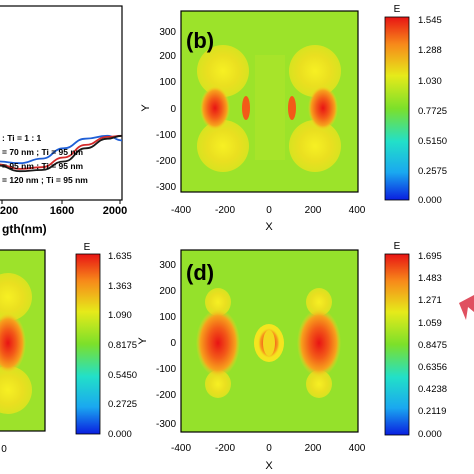 The height and width of the screenshot is (474, 474). I want to click on colorbar-tick: 0.6356, so click(432, 367).